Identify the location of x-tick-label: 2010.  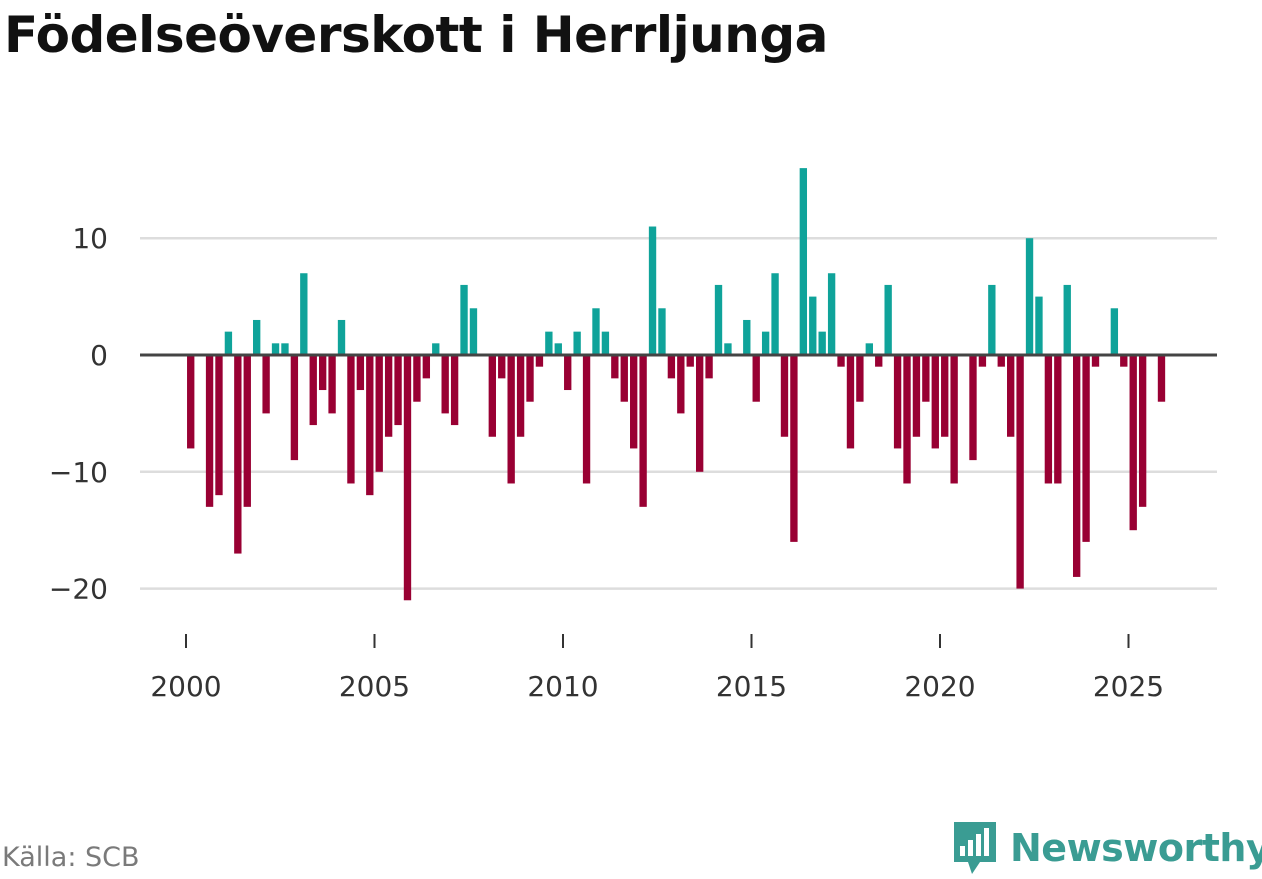
(562, 686).